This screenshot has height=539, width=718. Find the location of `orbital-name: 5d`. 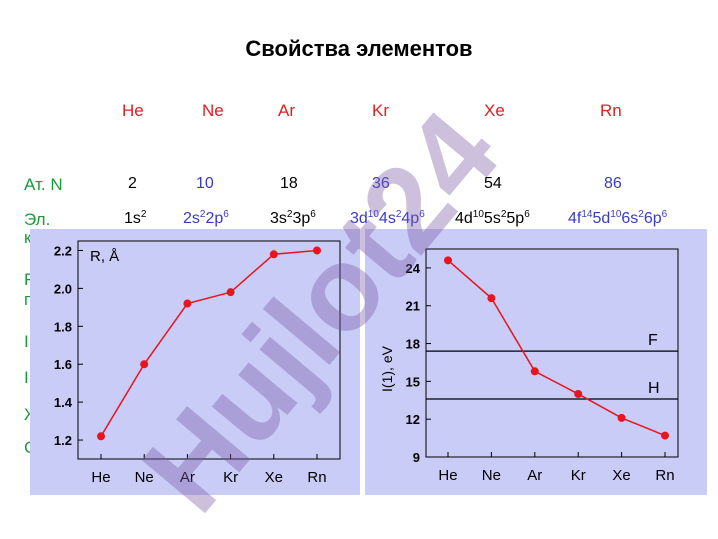

orbital-name: 5d is located at coordinates (601, 218).